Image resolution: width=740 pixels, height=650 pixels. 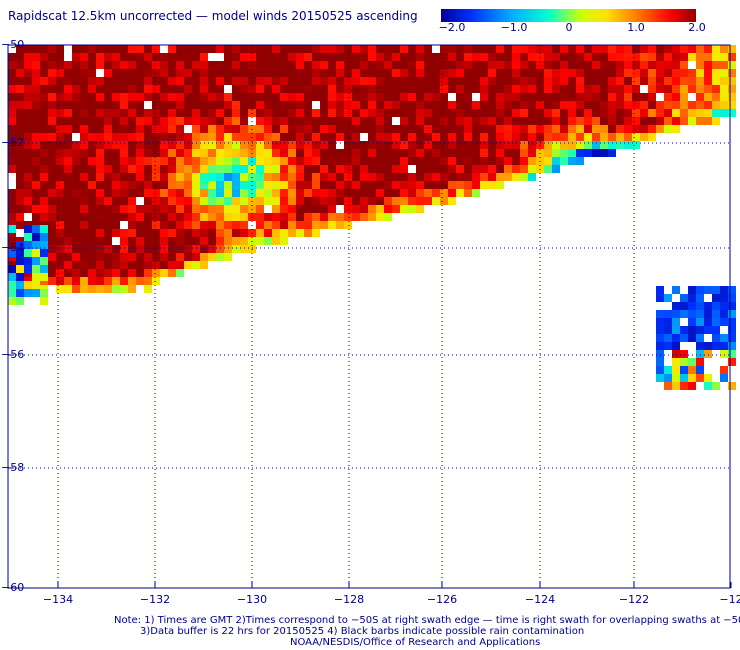 What do you see at coordinates (540, 599) in the screenshot?
I see `longitude-label: −124` at bounding box center [540, 599].